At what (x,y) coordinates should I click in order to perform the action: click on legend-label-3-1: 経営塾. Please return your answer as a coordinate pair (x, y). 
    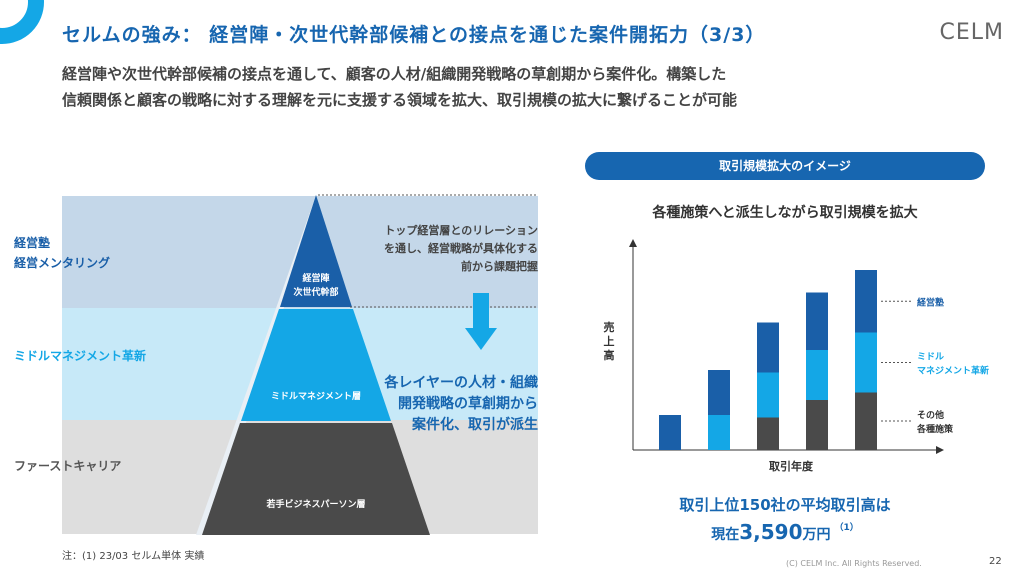
    Looking at the image, I should click on (930, 302).